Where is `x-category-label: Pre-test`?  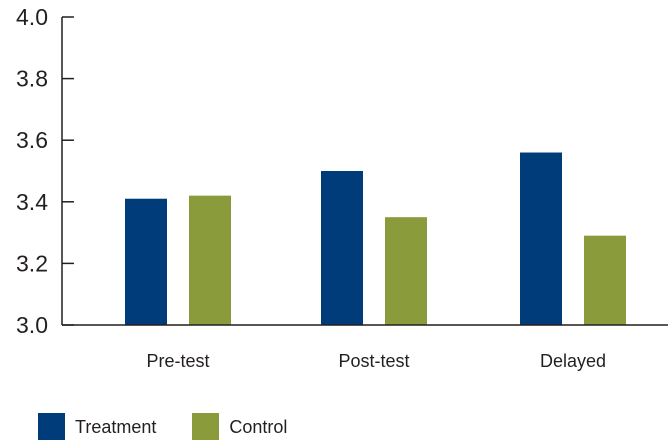
x-category-label: Pre-test is located at coordinates (177, 361).